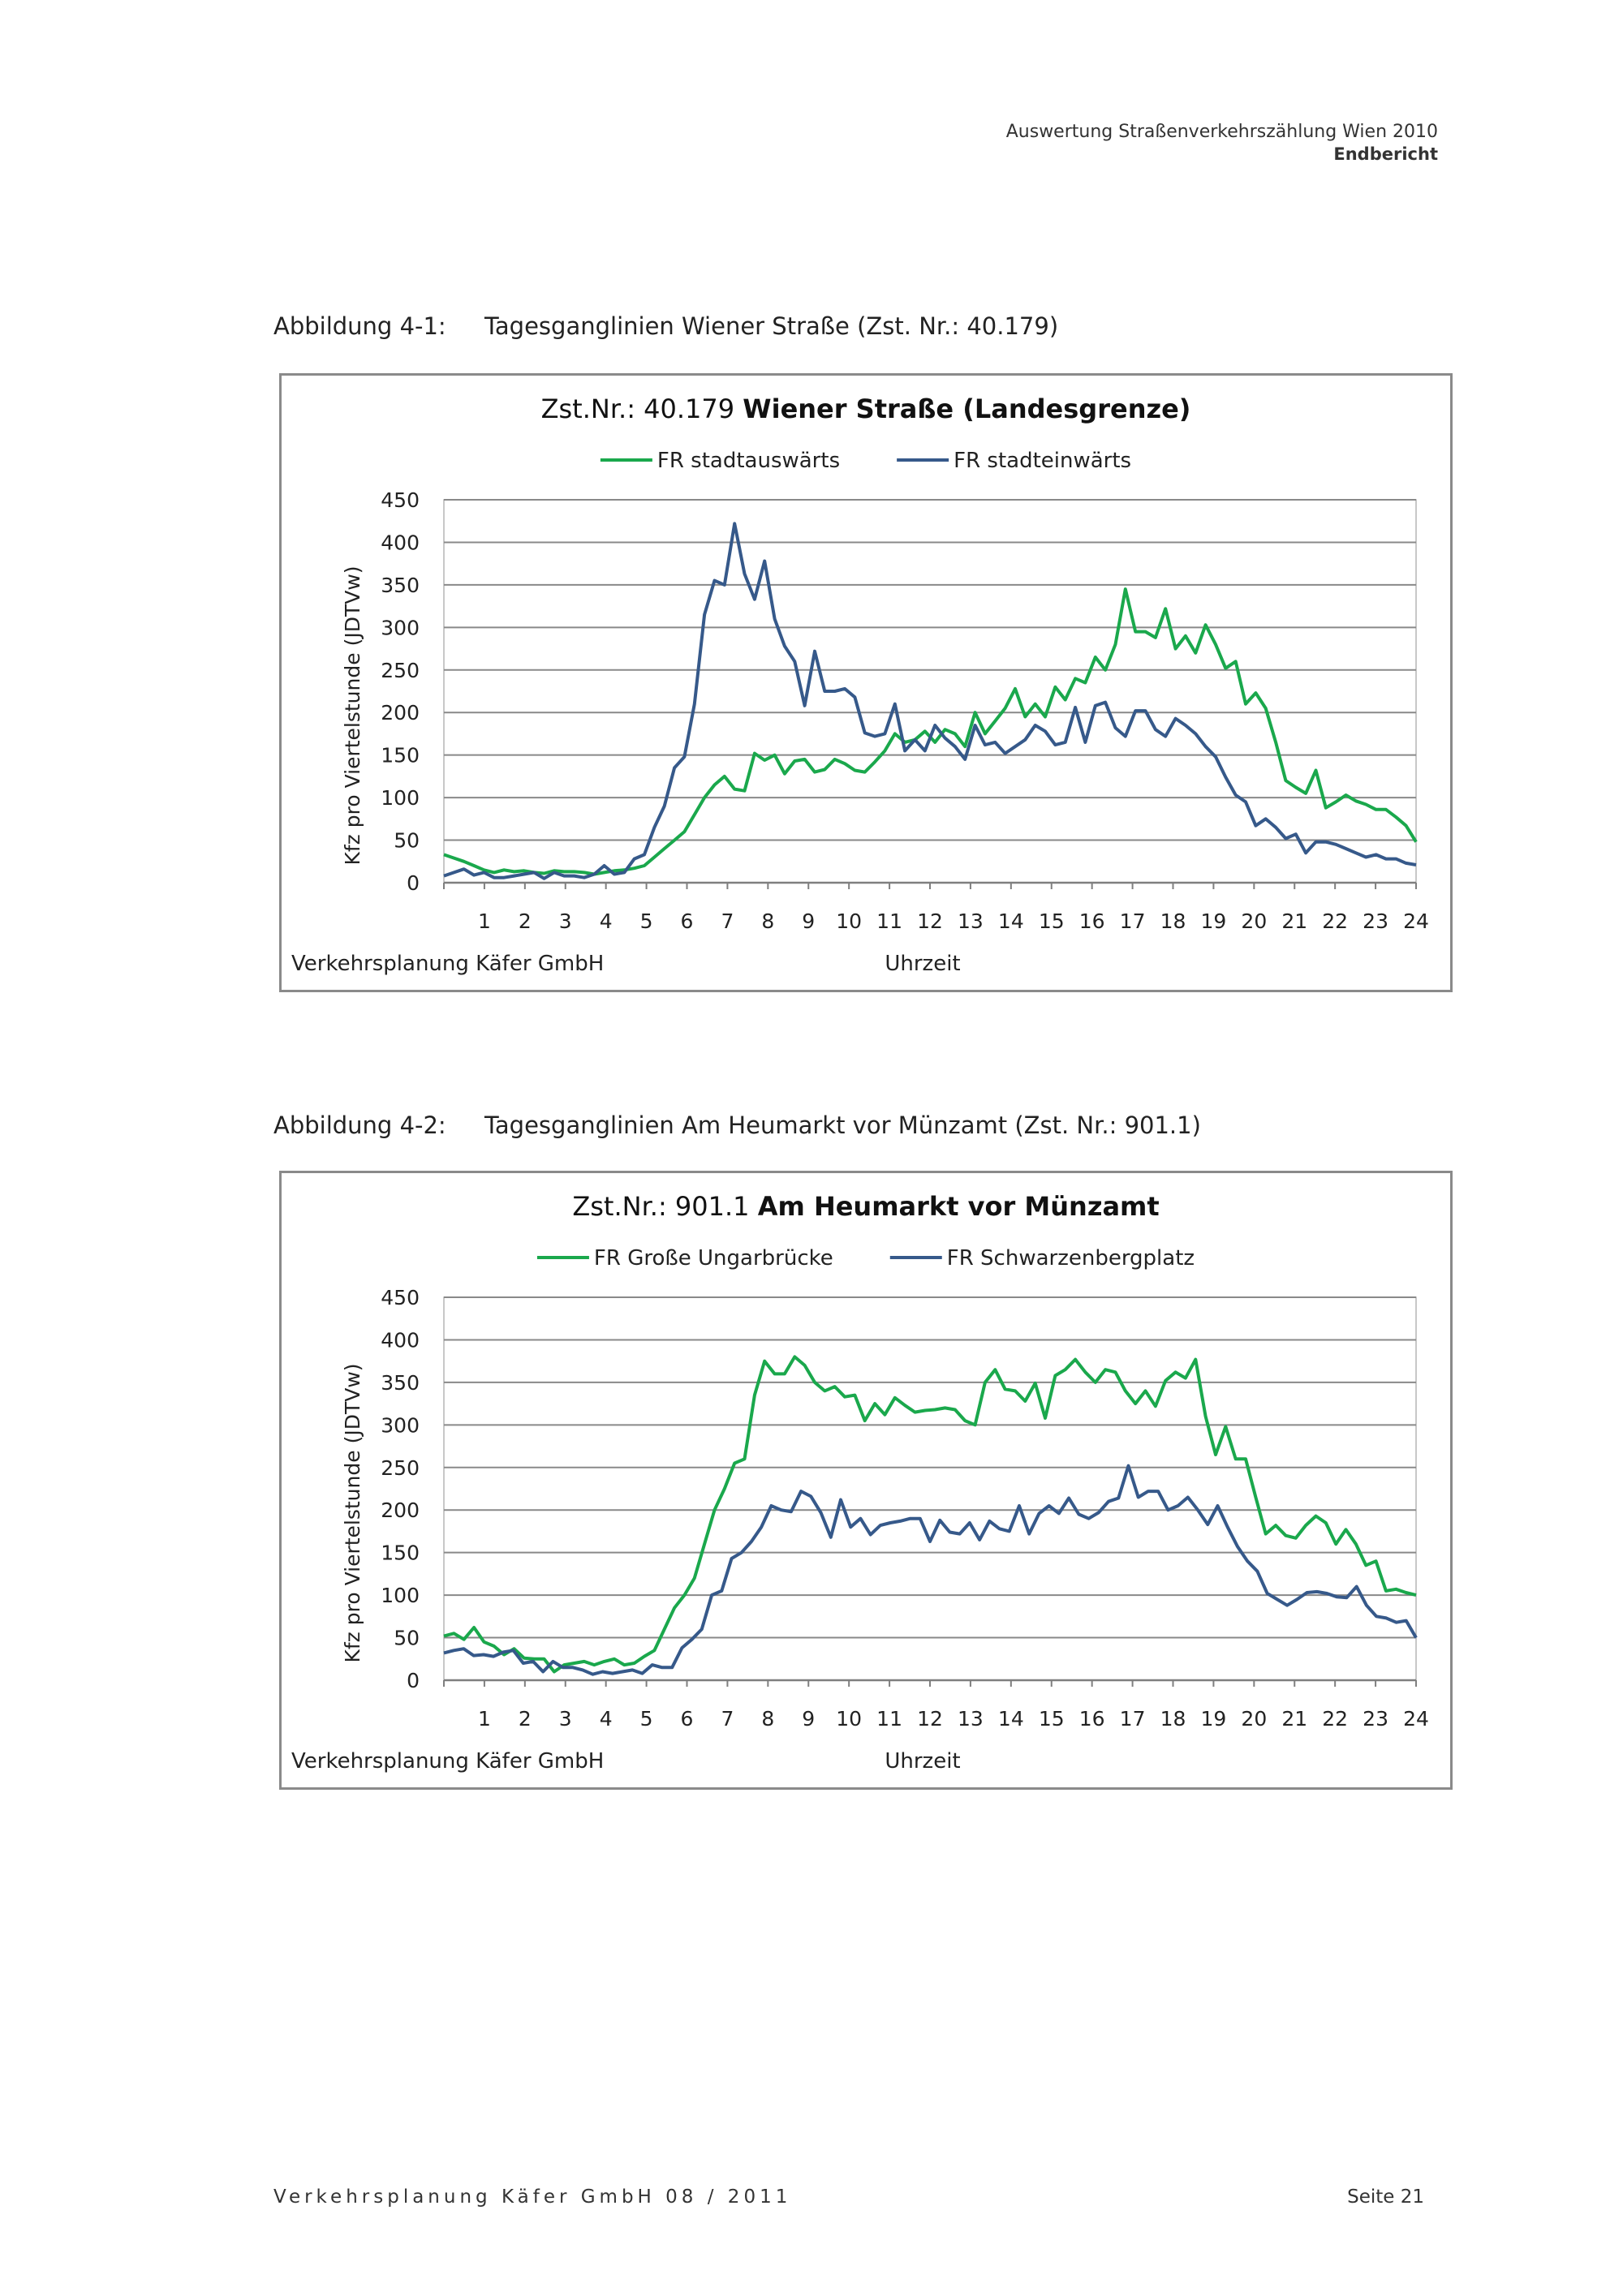 The height and width of the screenshot is (2296, 1623). What do you see at coordinates (1385, 2197) in the screenshot?
I see `footer-page-number: Seite 21` at bounding box center [1385, 2197].